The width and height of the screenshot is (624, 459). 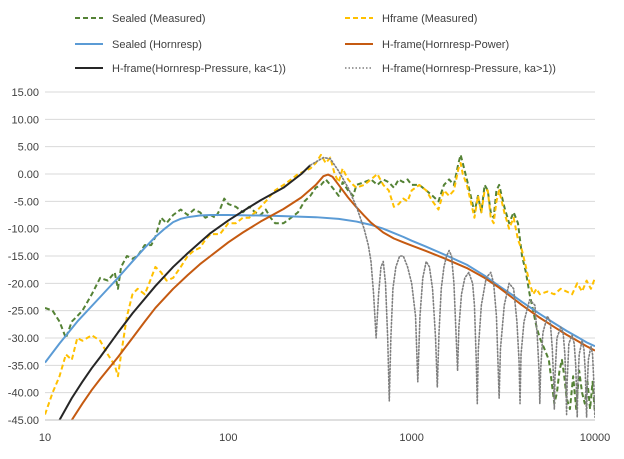 What do you see at coordinates (411, 438) in the screenshot?
I see `x-tick-label: 1000` at bounding box center [411, 438].